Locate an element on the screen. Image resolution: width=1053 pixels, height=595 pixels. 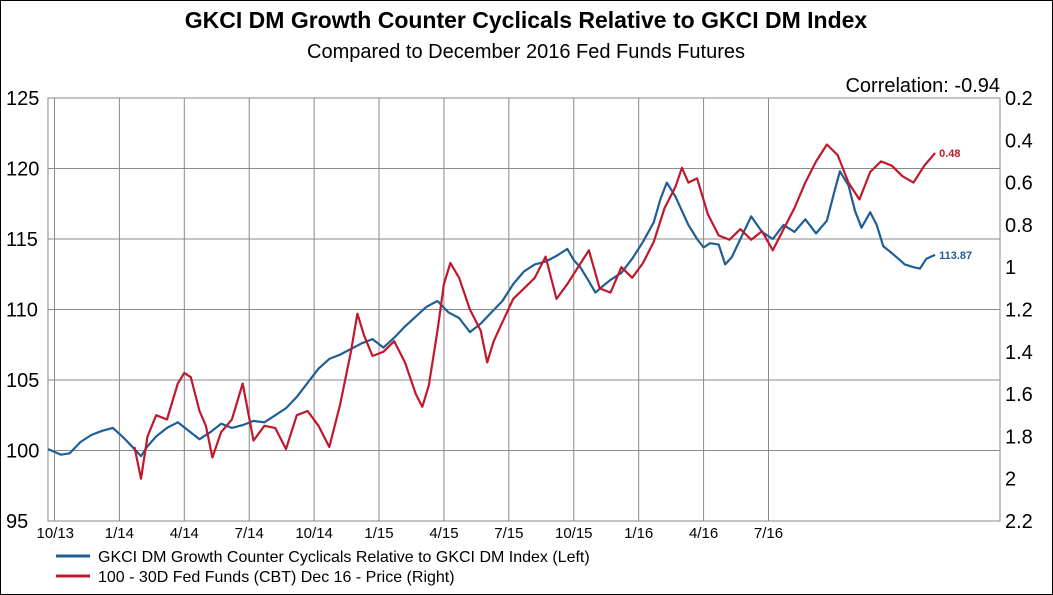
right-tick-label-6: 1.4 is located at coordinates (1019, 353).